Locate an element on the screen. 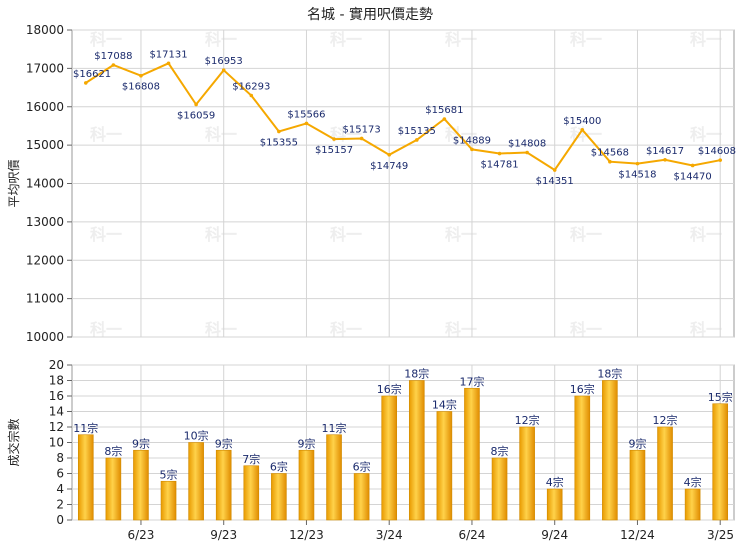  price-data-label: $14749 is located at coordinates (389, 166).